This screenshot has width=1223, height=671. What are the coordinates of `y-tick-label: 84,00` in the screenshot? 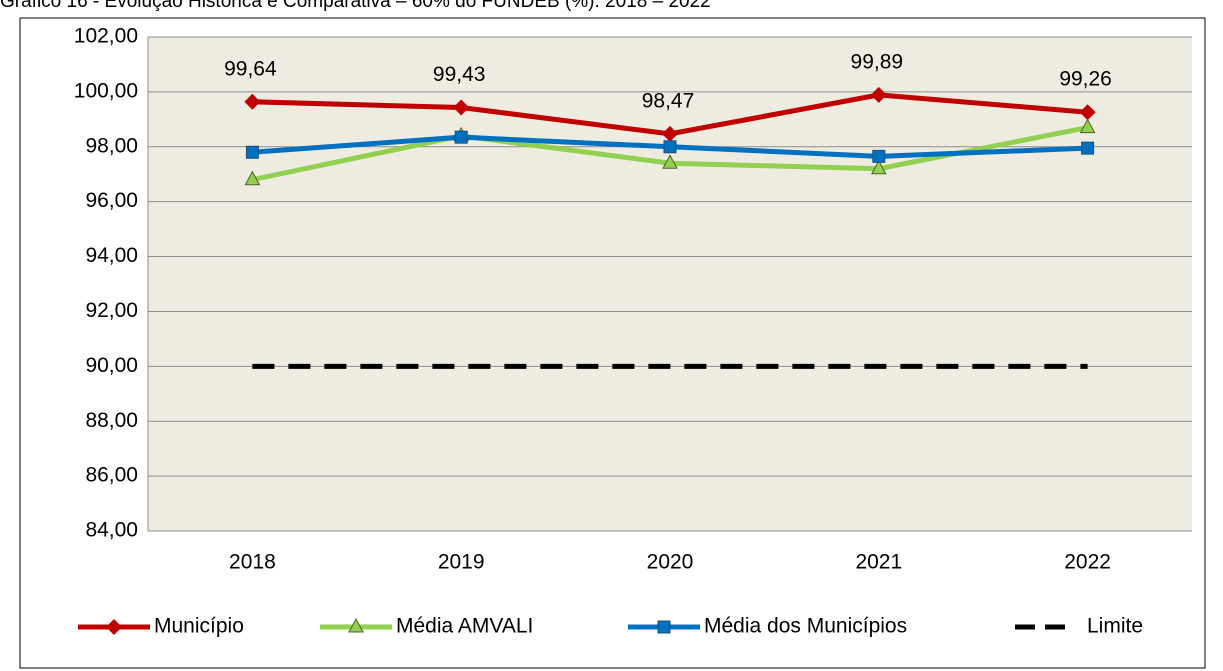 It's located at (111, 530).